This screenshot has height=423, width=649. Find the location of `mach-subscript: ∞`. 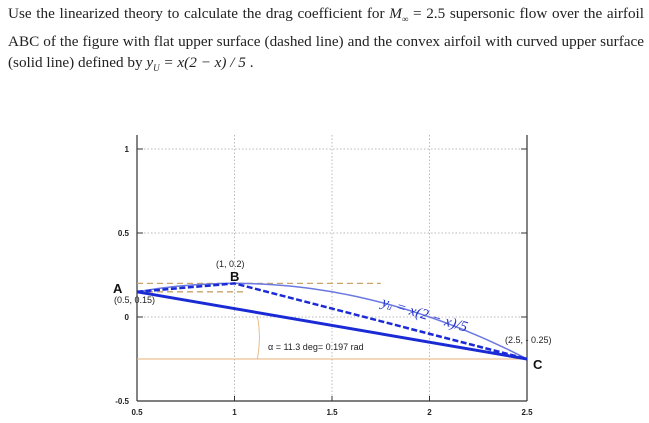

mach-subscript: ∞ is located at coordinates (405, 19).